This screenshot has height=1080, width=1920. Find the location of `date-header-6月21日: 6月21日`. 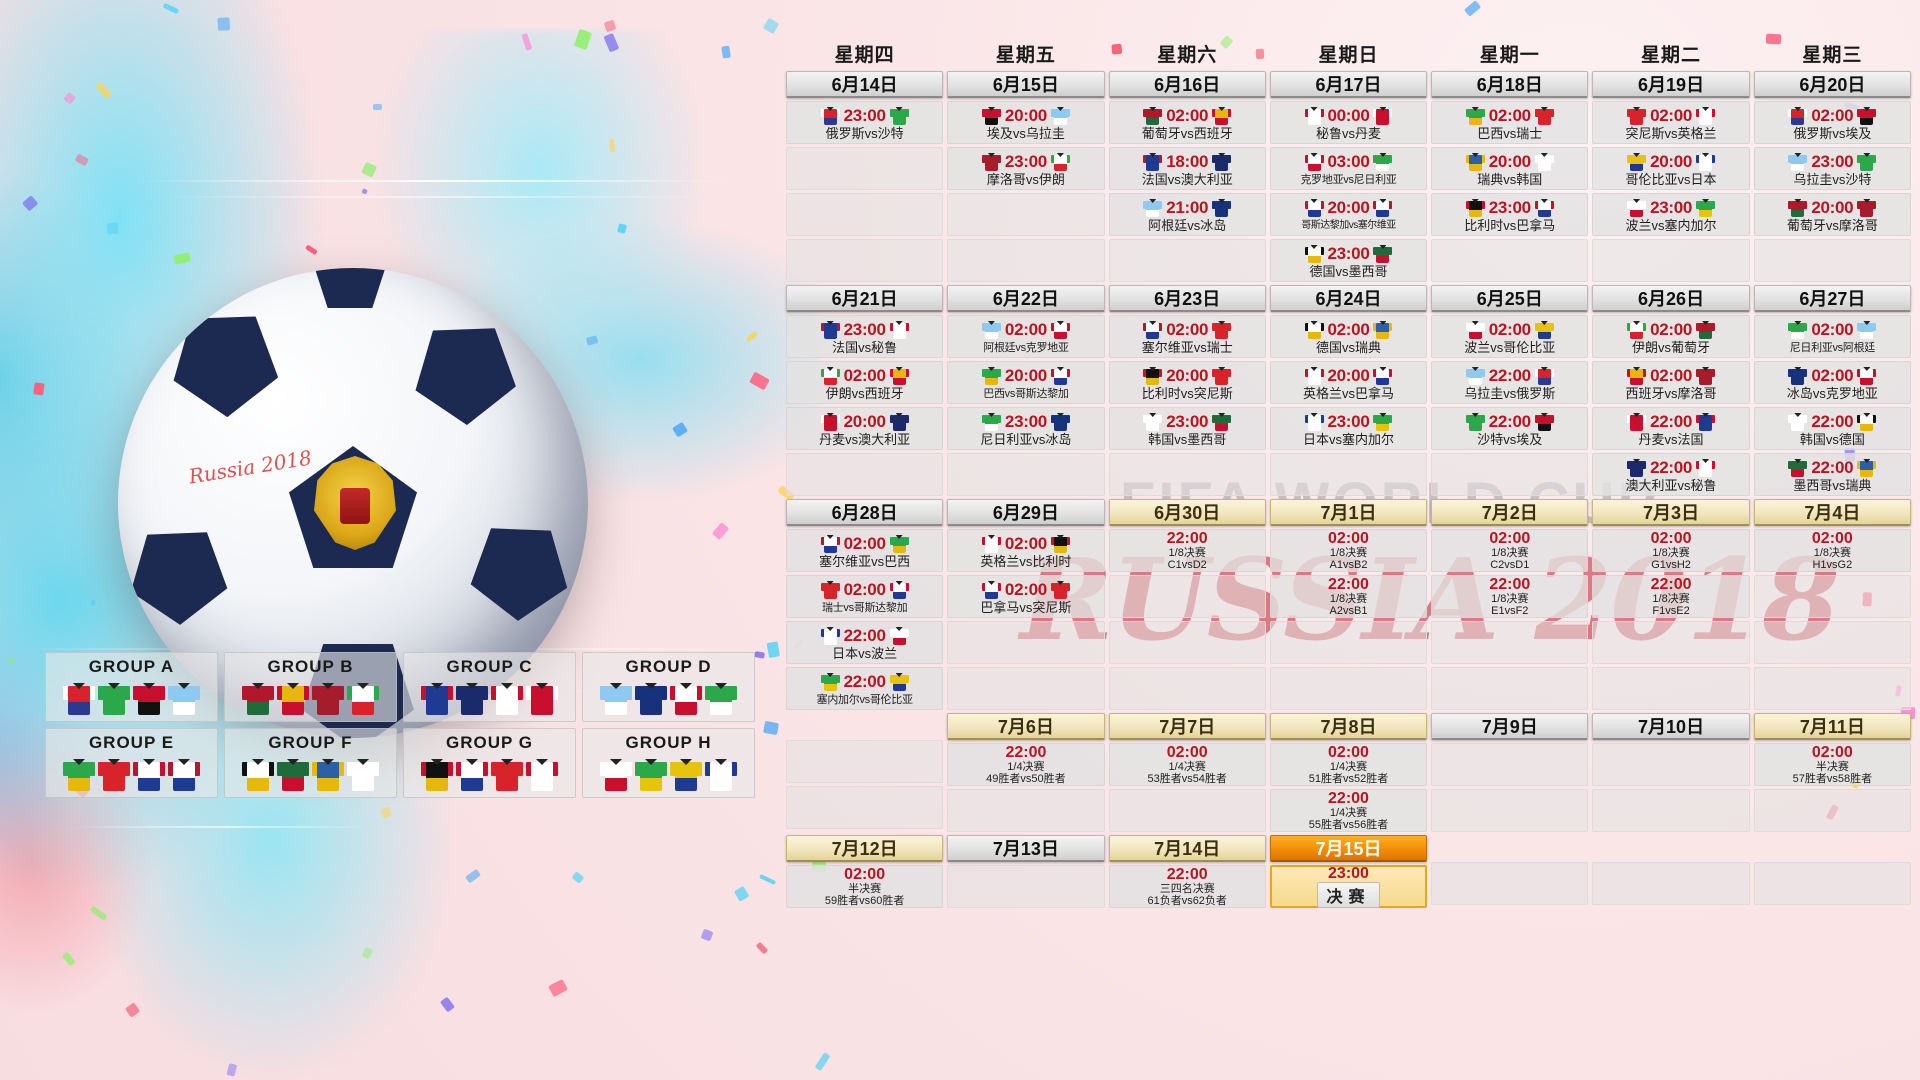

date-header-6月21日: 6月21日 is located at coordinates (865, 298).